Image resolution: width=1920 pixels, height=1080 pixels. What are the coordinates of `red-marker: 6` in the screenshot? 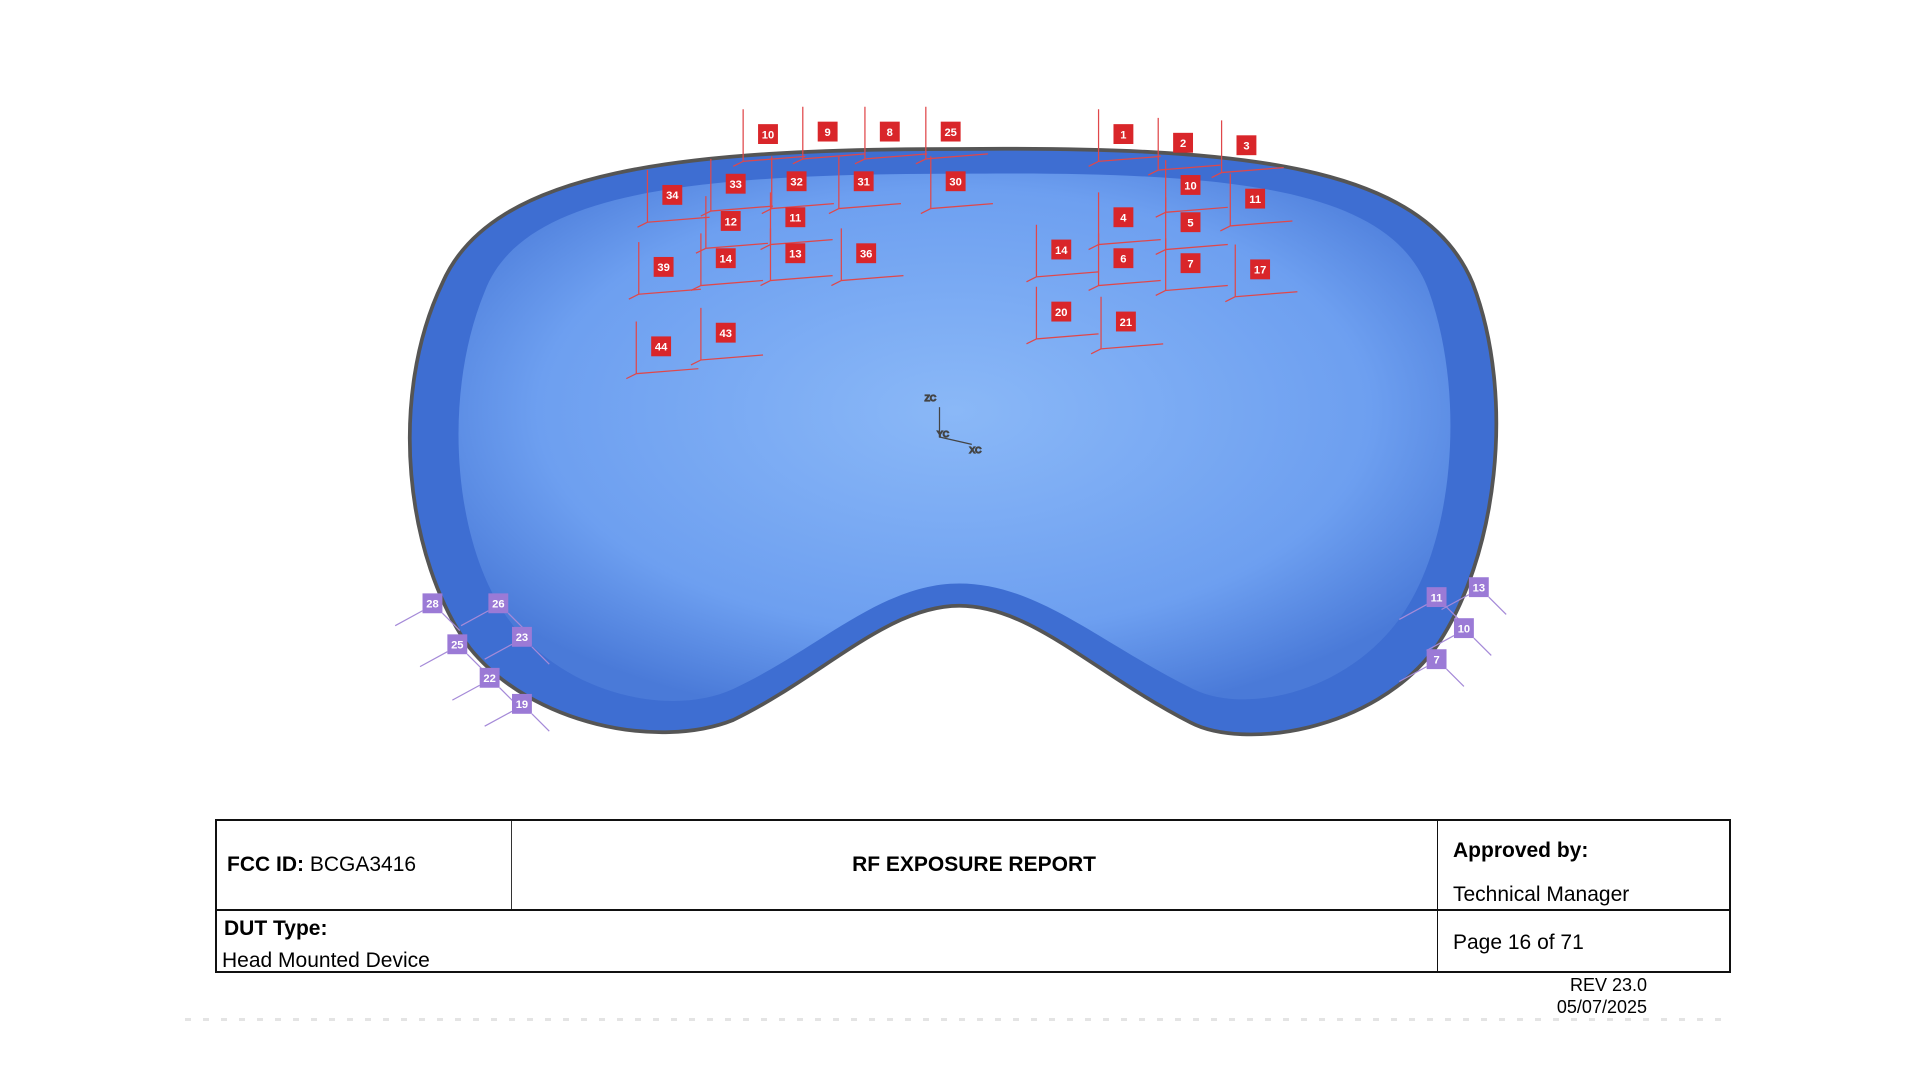 It's located at (1124, 262).